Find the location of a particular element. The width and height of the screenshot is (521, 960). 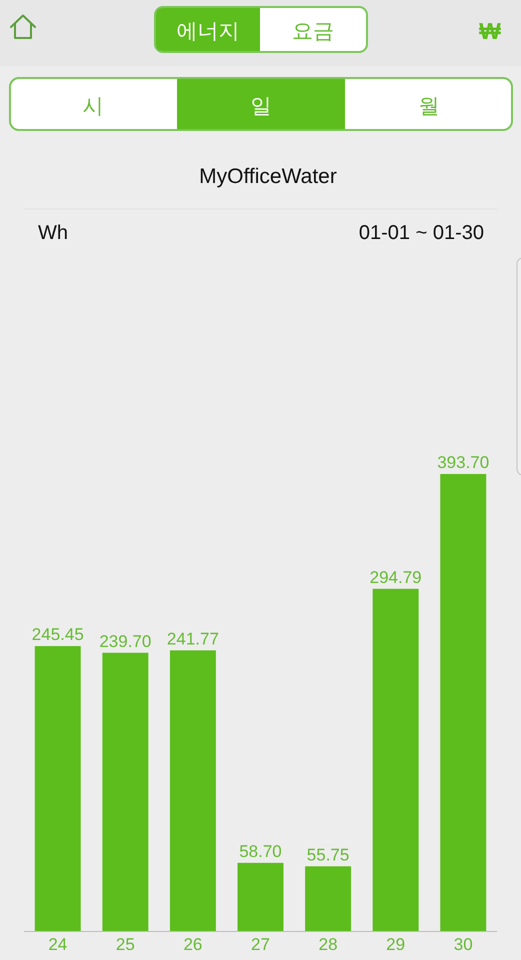

data-label: 55.75 is located at coordinates (328, 854).